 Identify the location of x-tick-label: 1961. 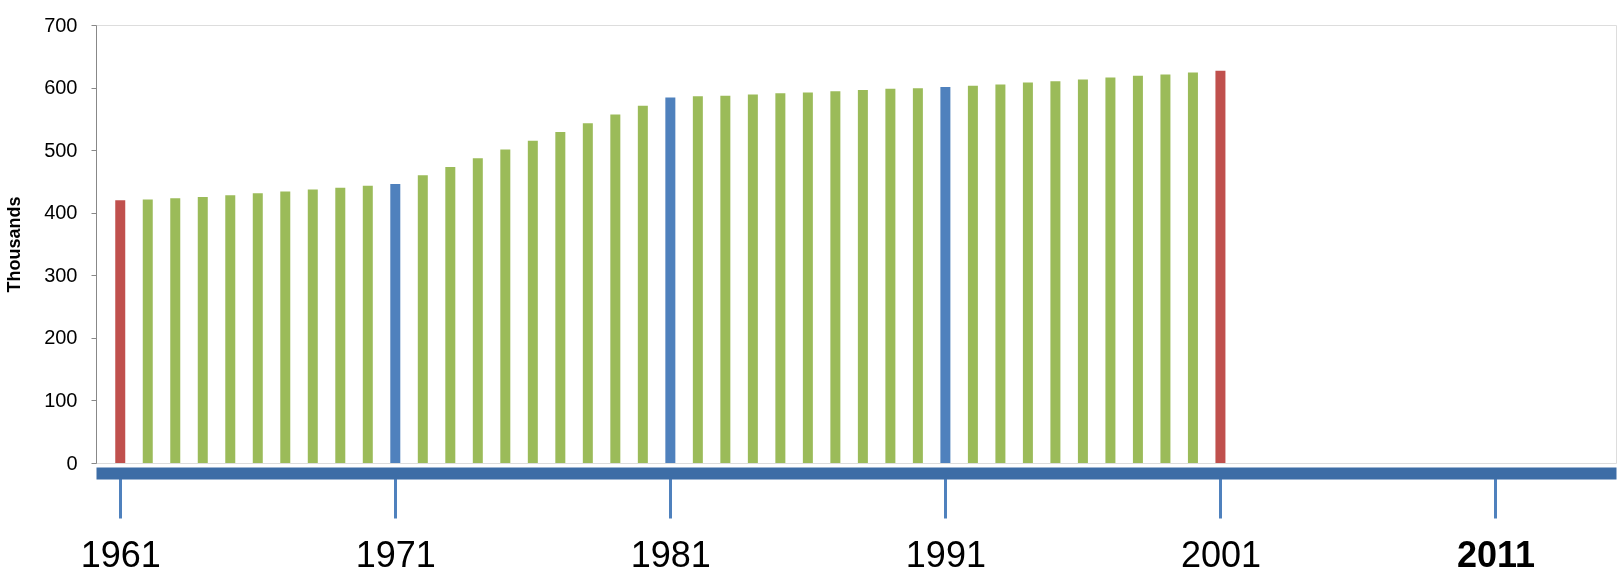
(120, 554).